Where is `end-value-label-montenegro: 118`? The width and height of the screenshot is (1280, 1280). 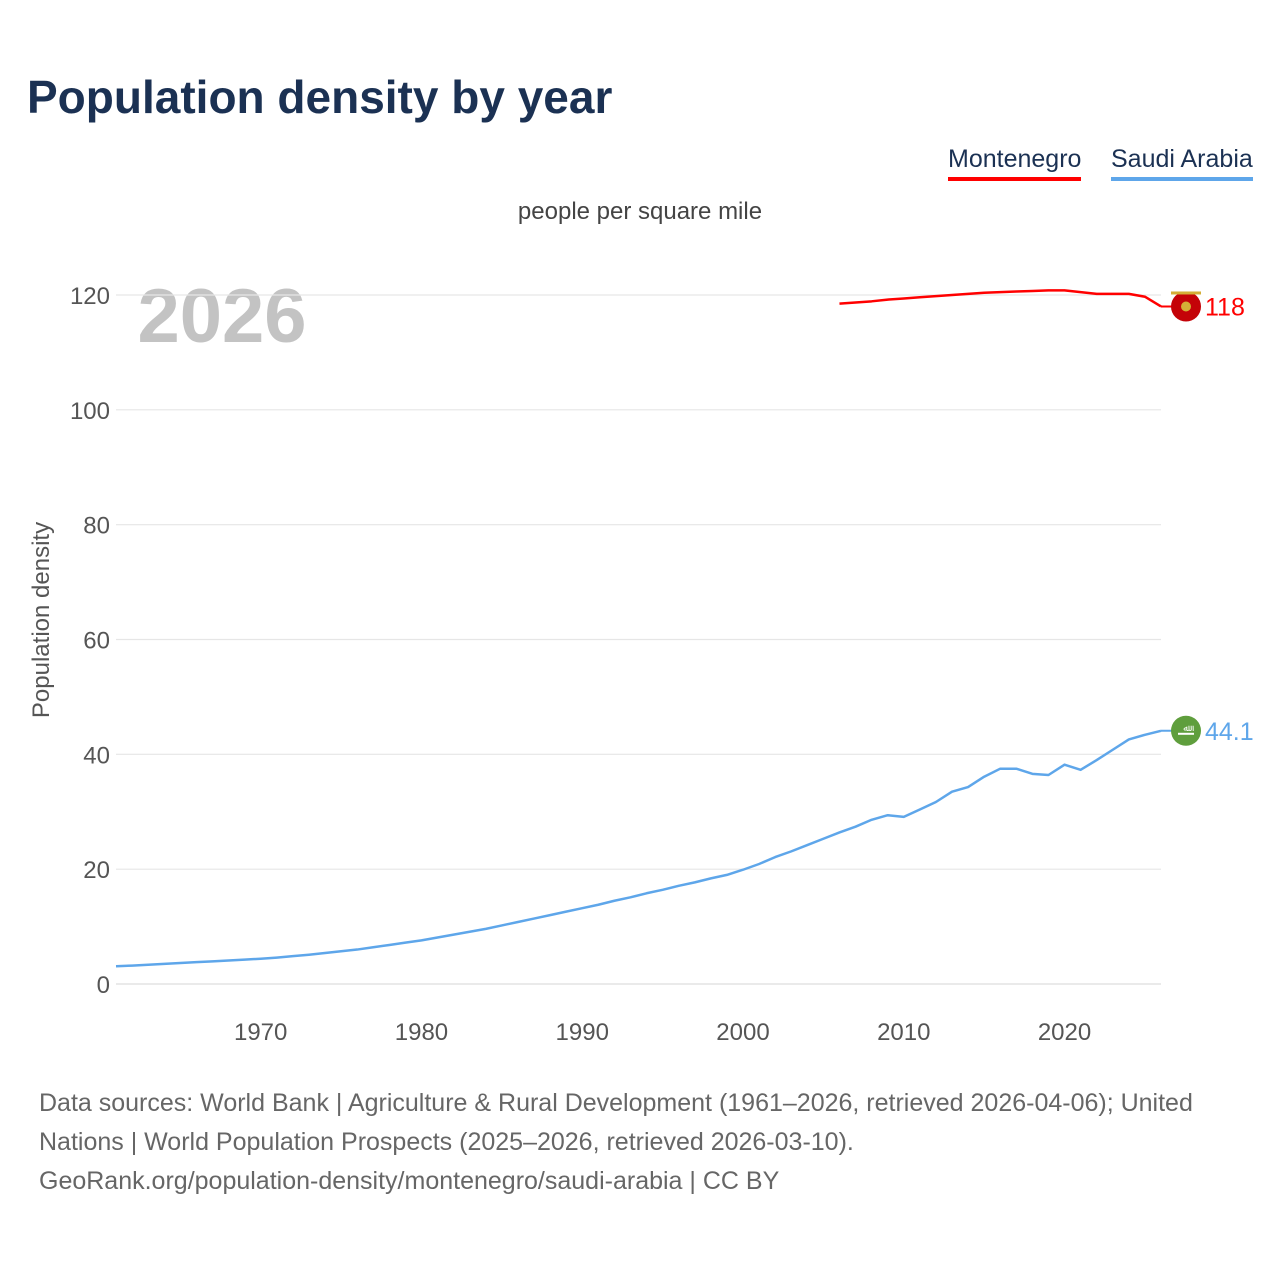
end-value-label-montenegro: 118 is located at coordinates (1225, 307).